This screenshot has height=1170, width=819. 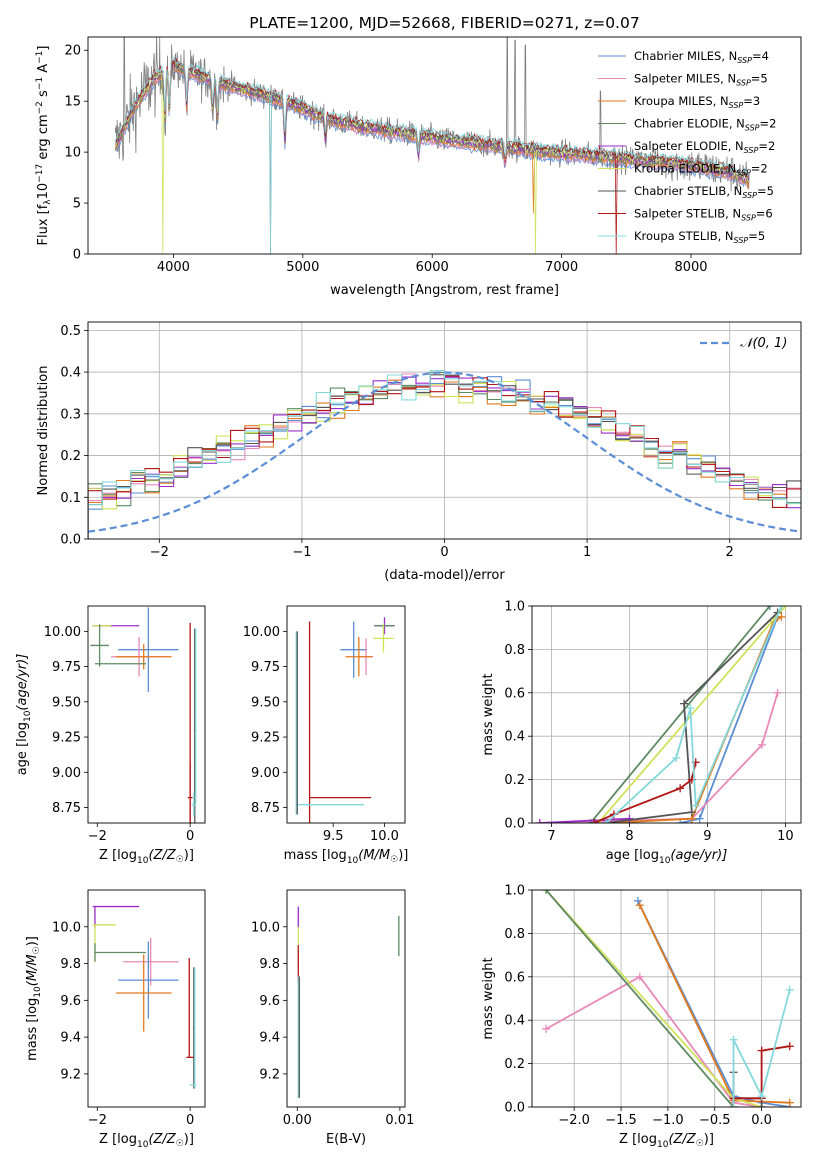 I want to click on label-part: E(B-V), so click(x=346, y=1139).